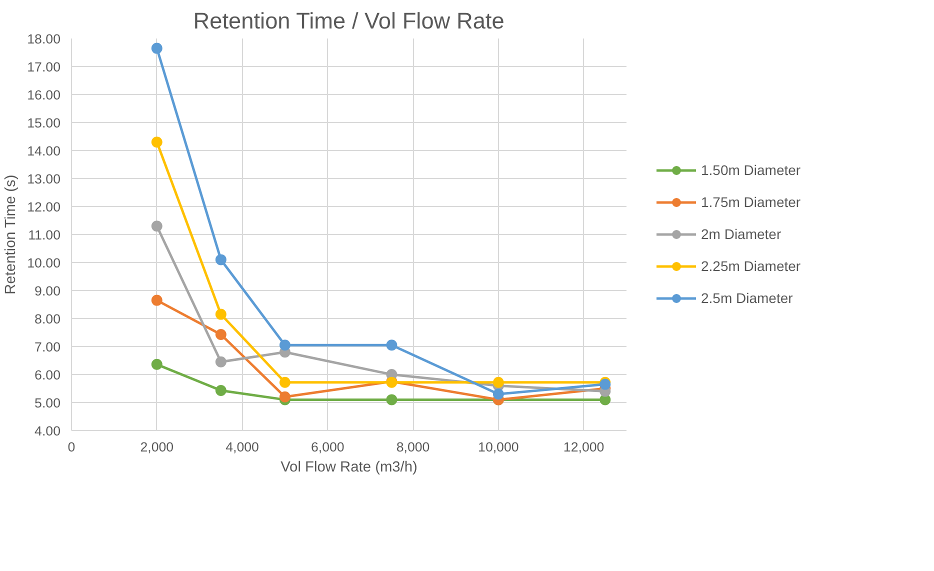  What do you see at coordinates (327, 447) in the screenshot?
I see `x-tick-label: 6,000` at bounding box center [327, 447].